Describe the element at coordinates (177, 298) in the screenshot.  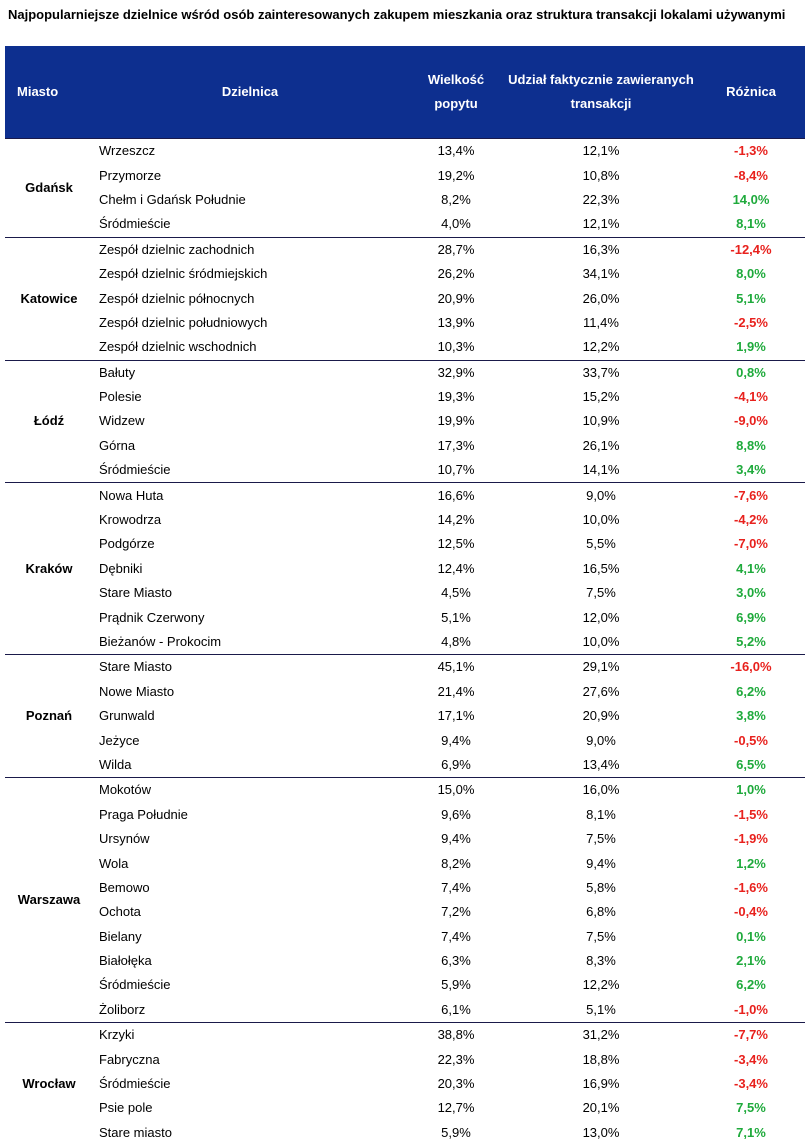
I see `district-cell: Zespół dzielnic północnych` at that location.